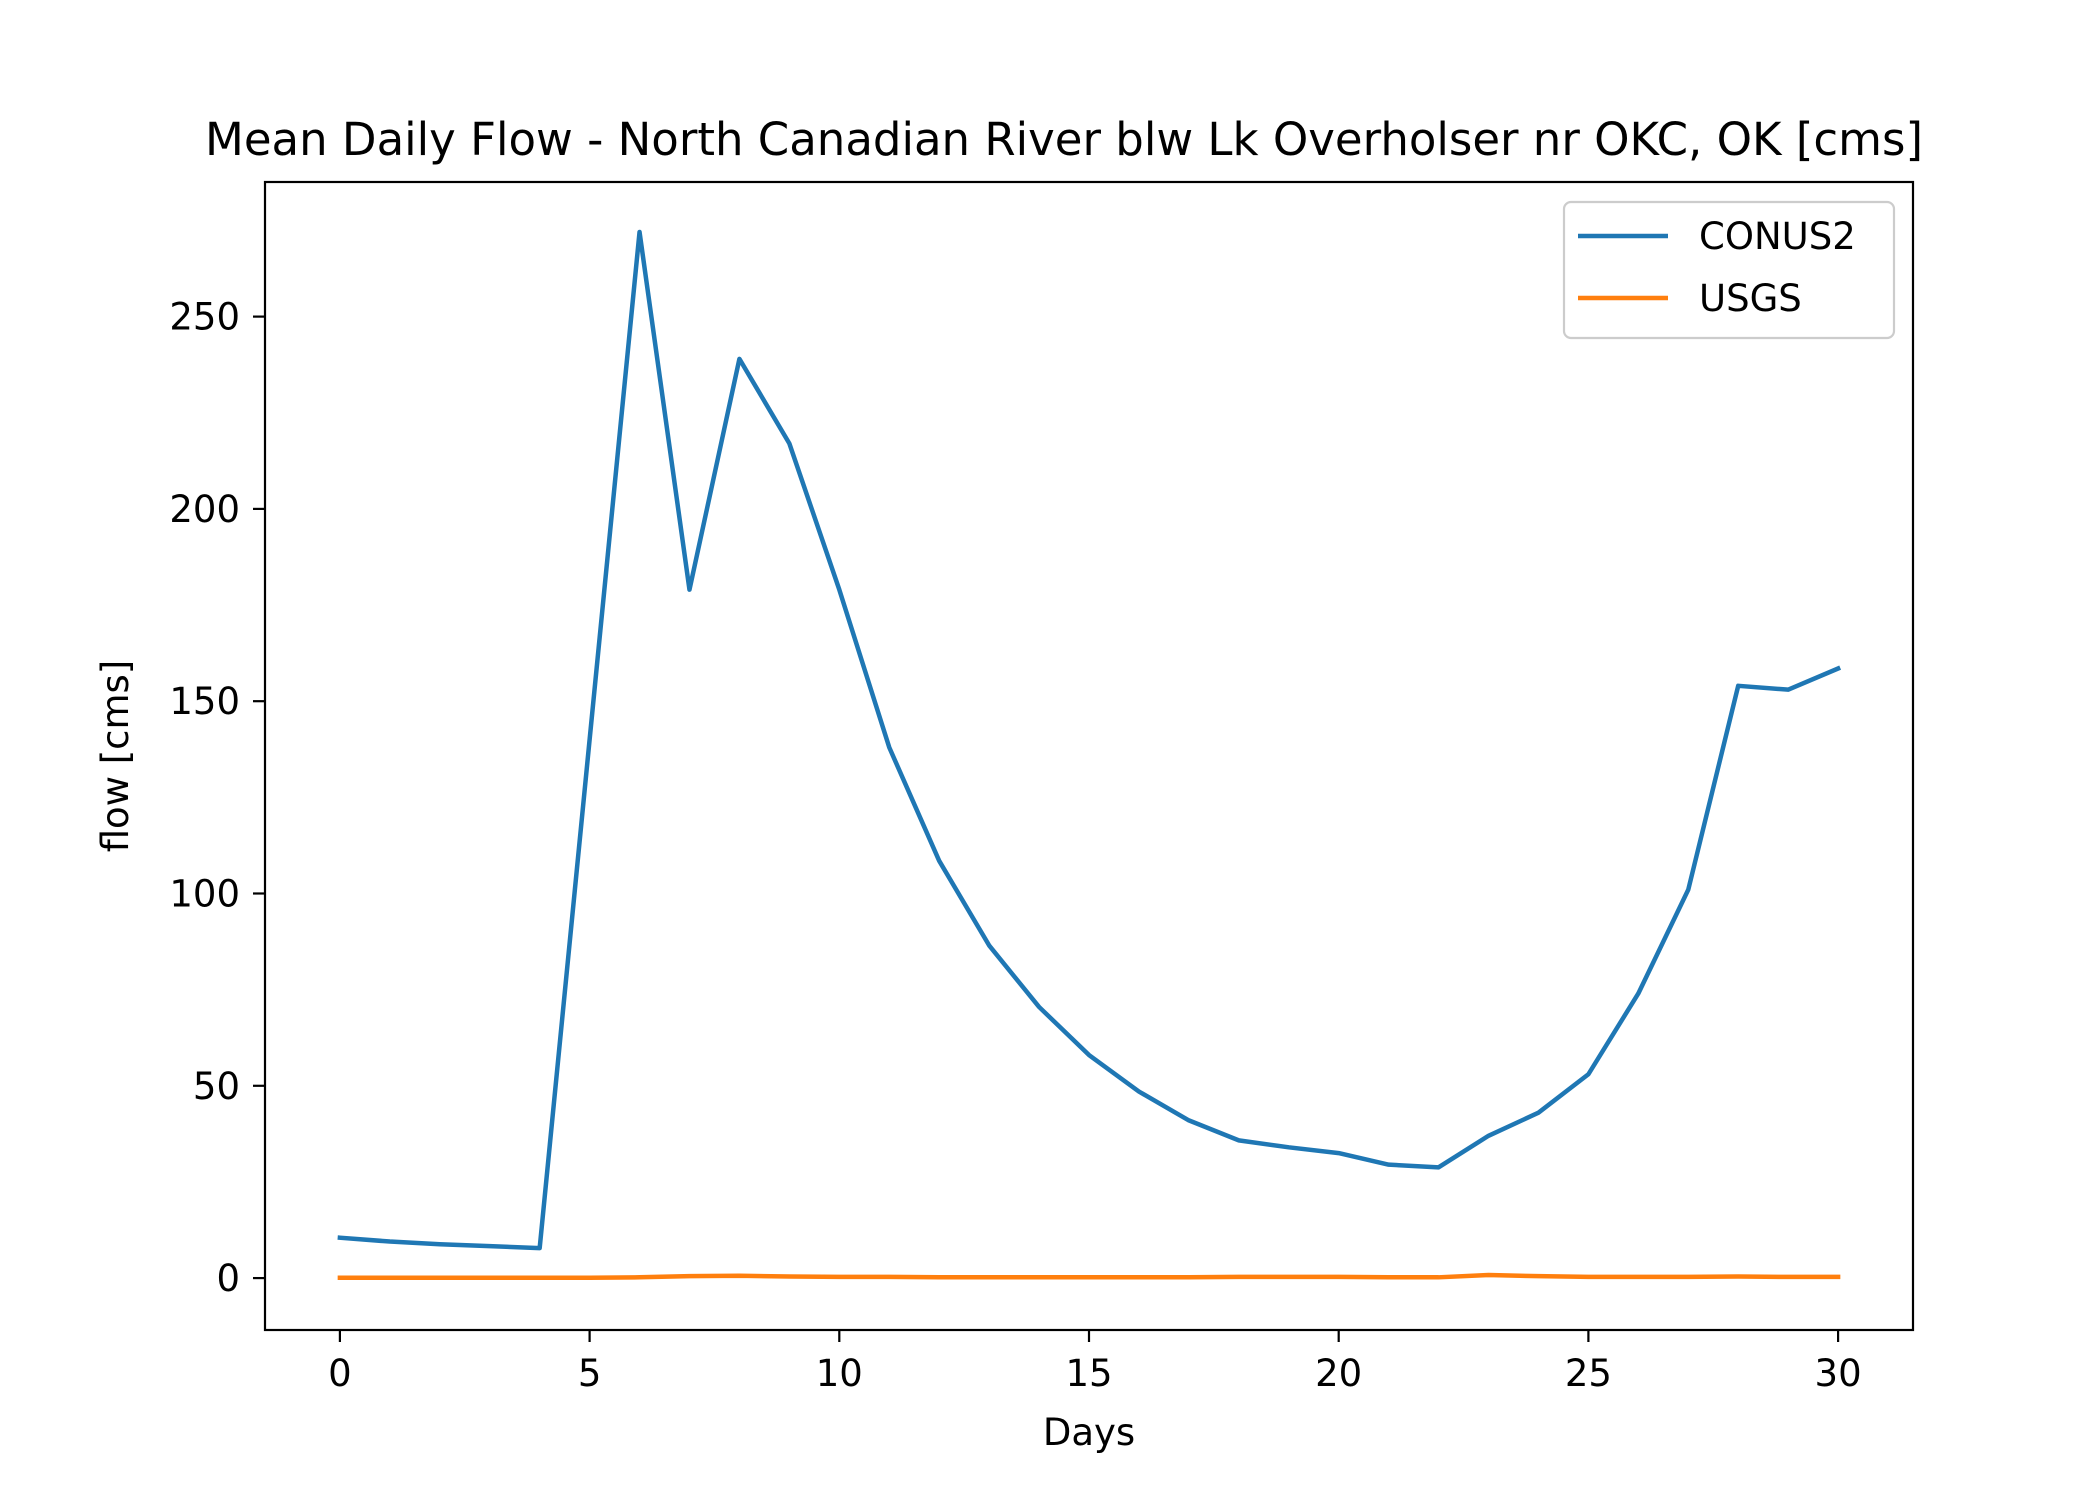 The width and height of the screenshot is (2100, 1500). What do you see at coordinates (1338, 1373) in the screenshot?
I see `x-tick-label: 20` at bounding box center [1338, 1373].